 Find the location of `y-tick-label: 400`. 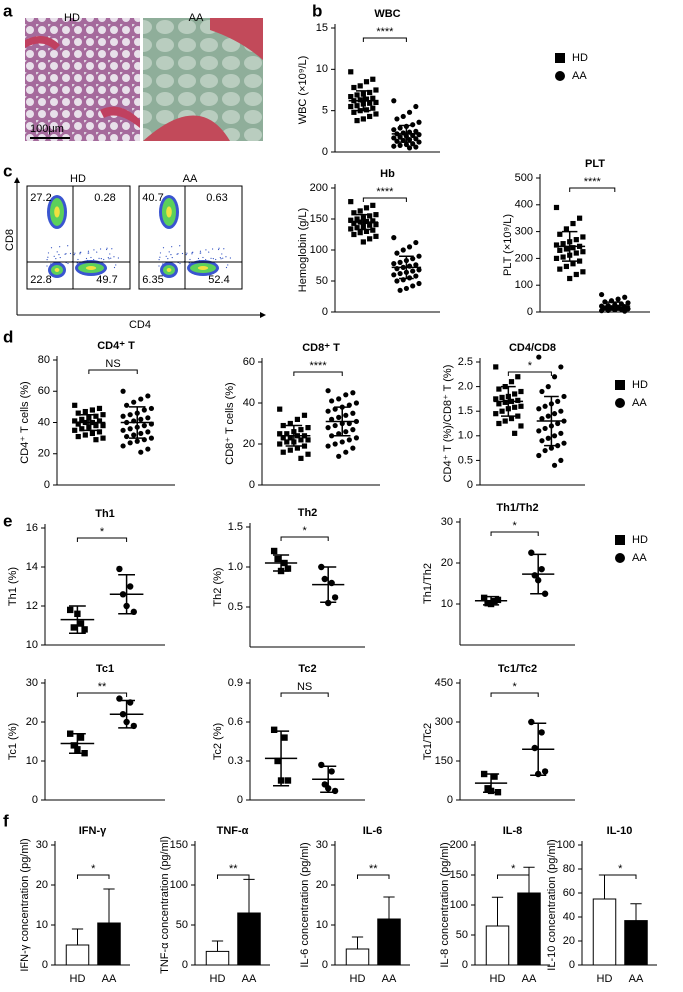

y-tick-label: 400 is located at coordinates (524, 205).